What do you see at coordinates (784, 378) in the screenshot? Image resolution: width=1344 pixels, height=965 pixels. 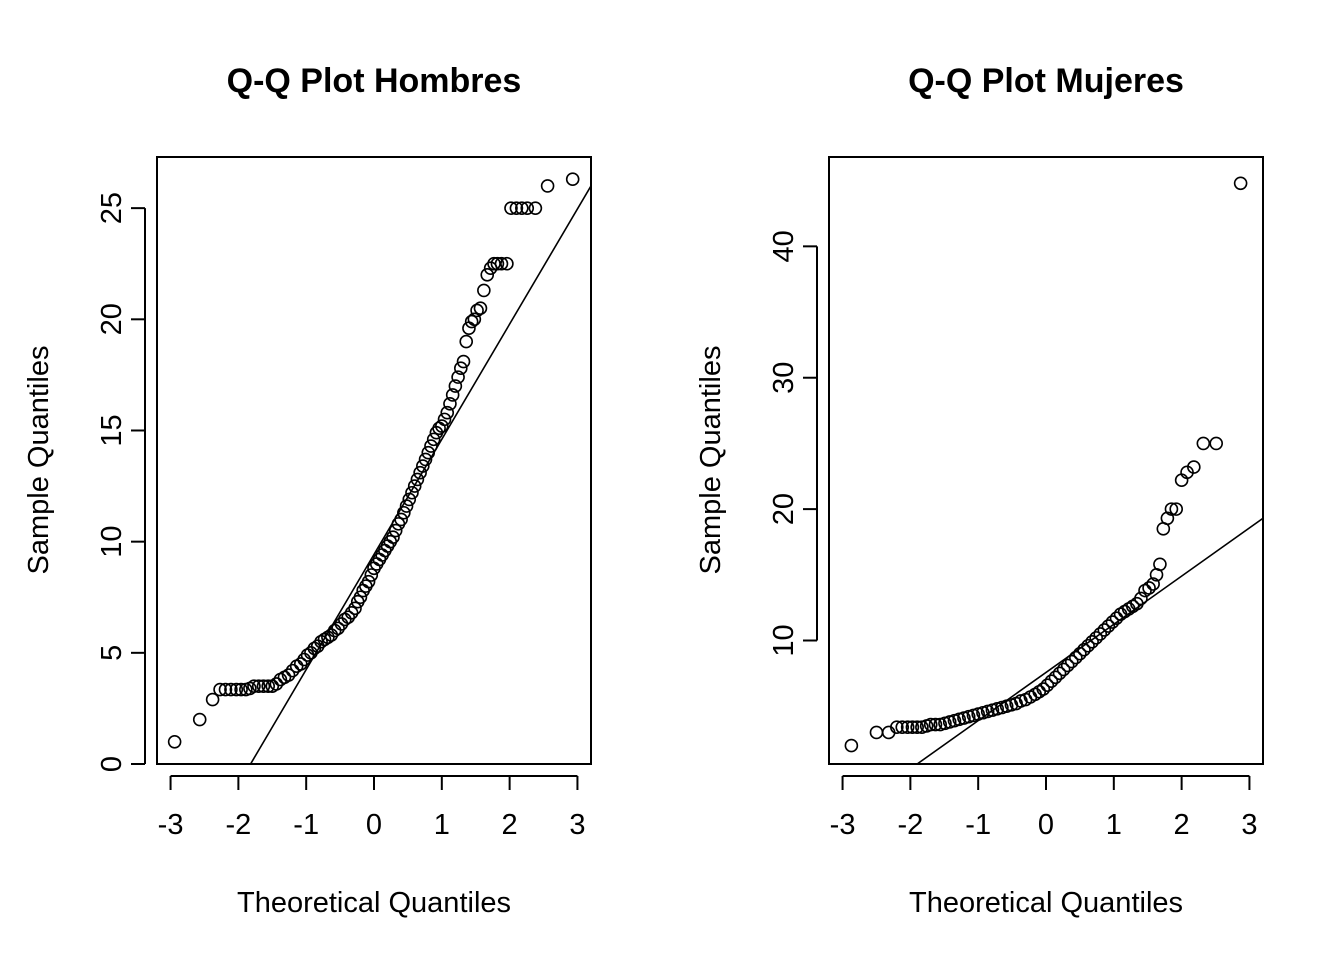 I see `y-tick-label: 30` at bounding box center [784, 378].